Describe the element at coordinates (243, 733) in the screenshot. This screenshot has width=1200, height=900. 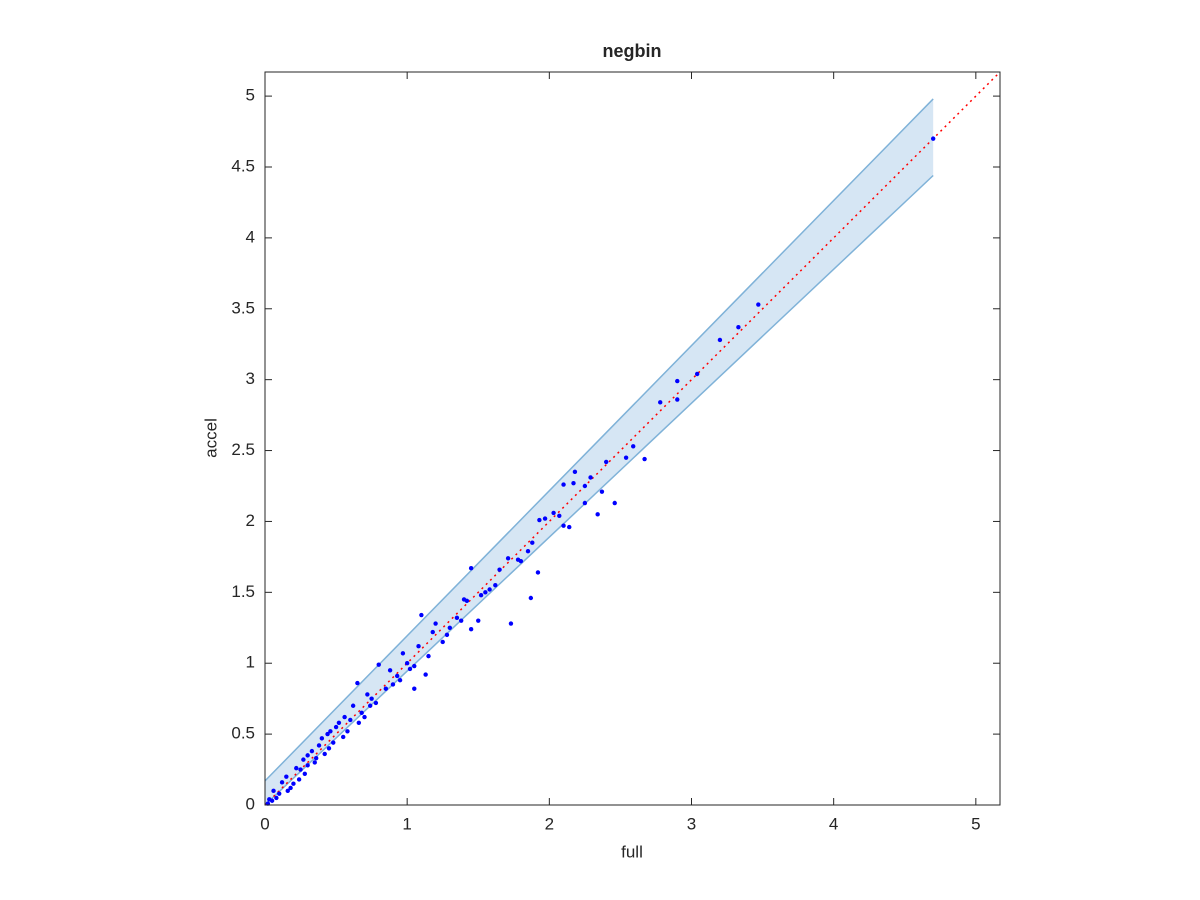
I see `y-tick-label: 0.5` at that location.